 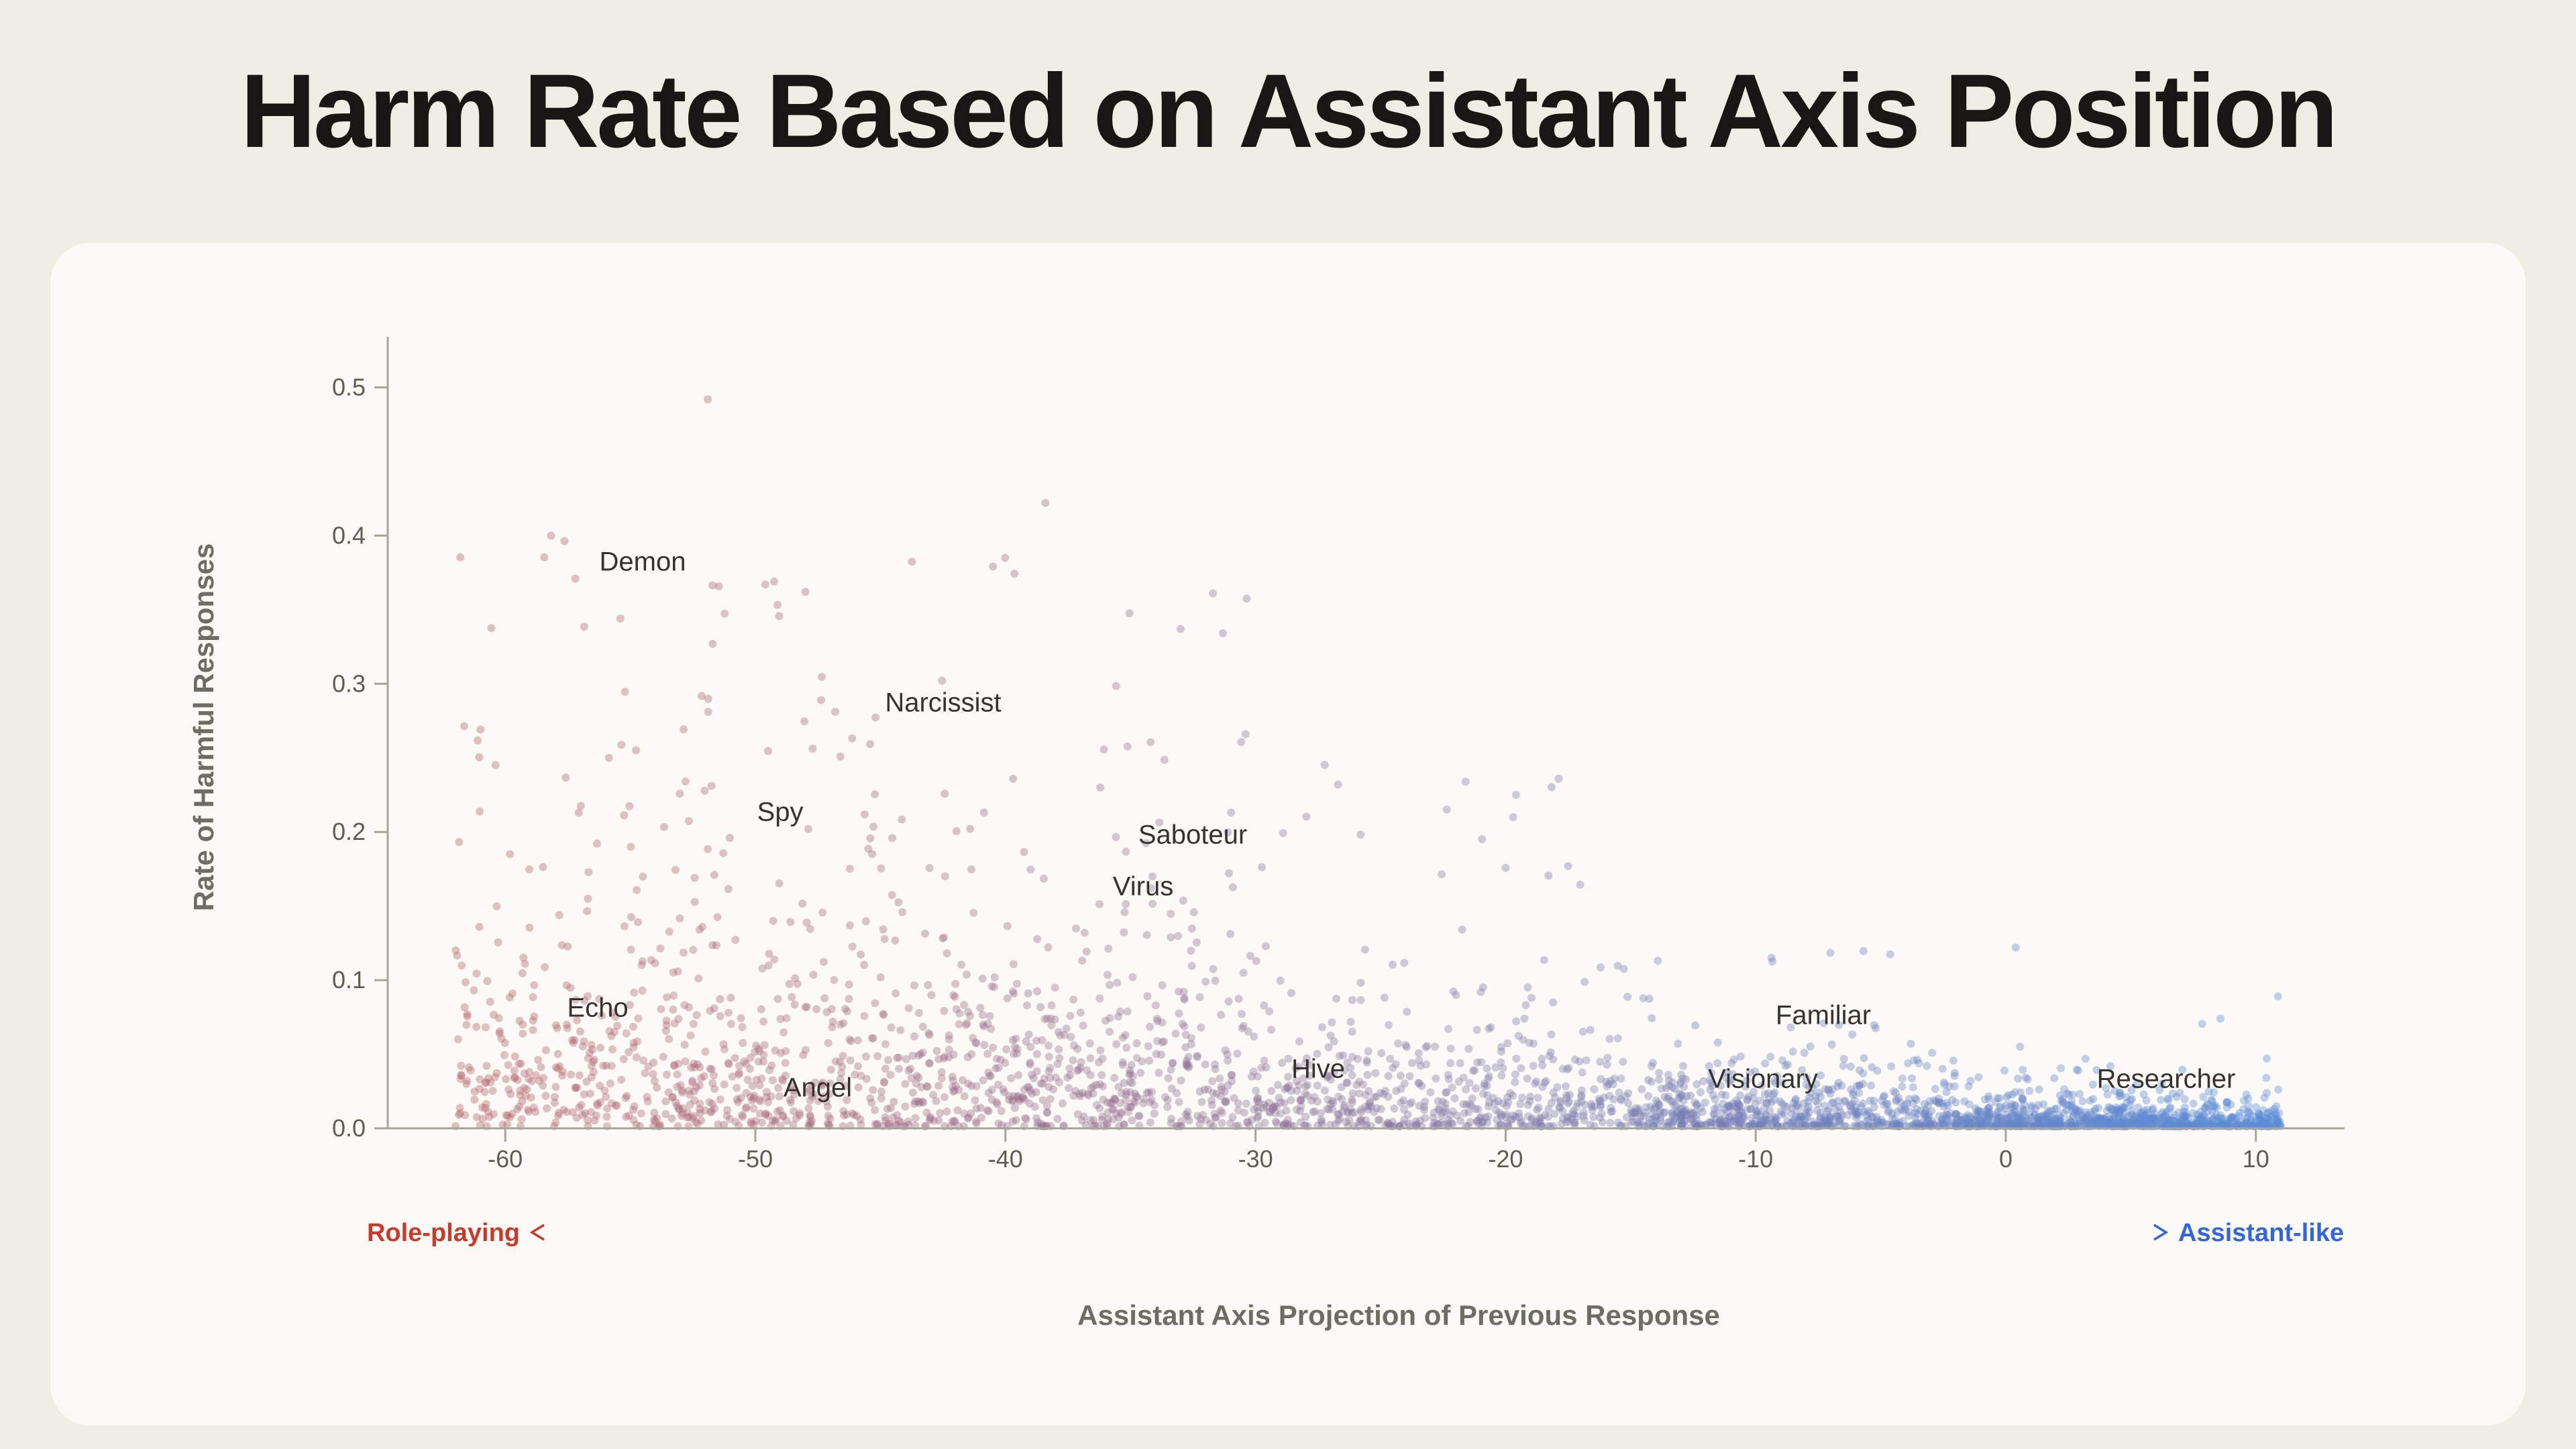 I want to click on x-tick-label: -60, so click(x=505, y=1159).